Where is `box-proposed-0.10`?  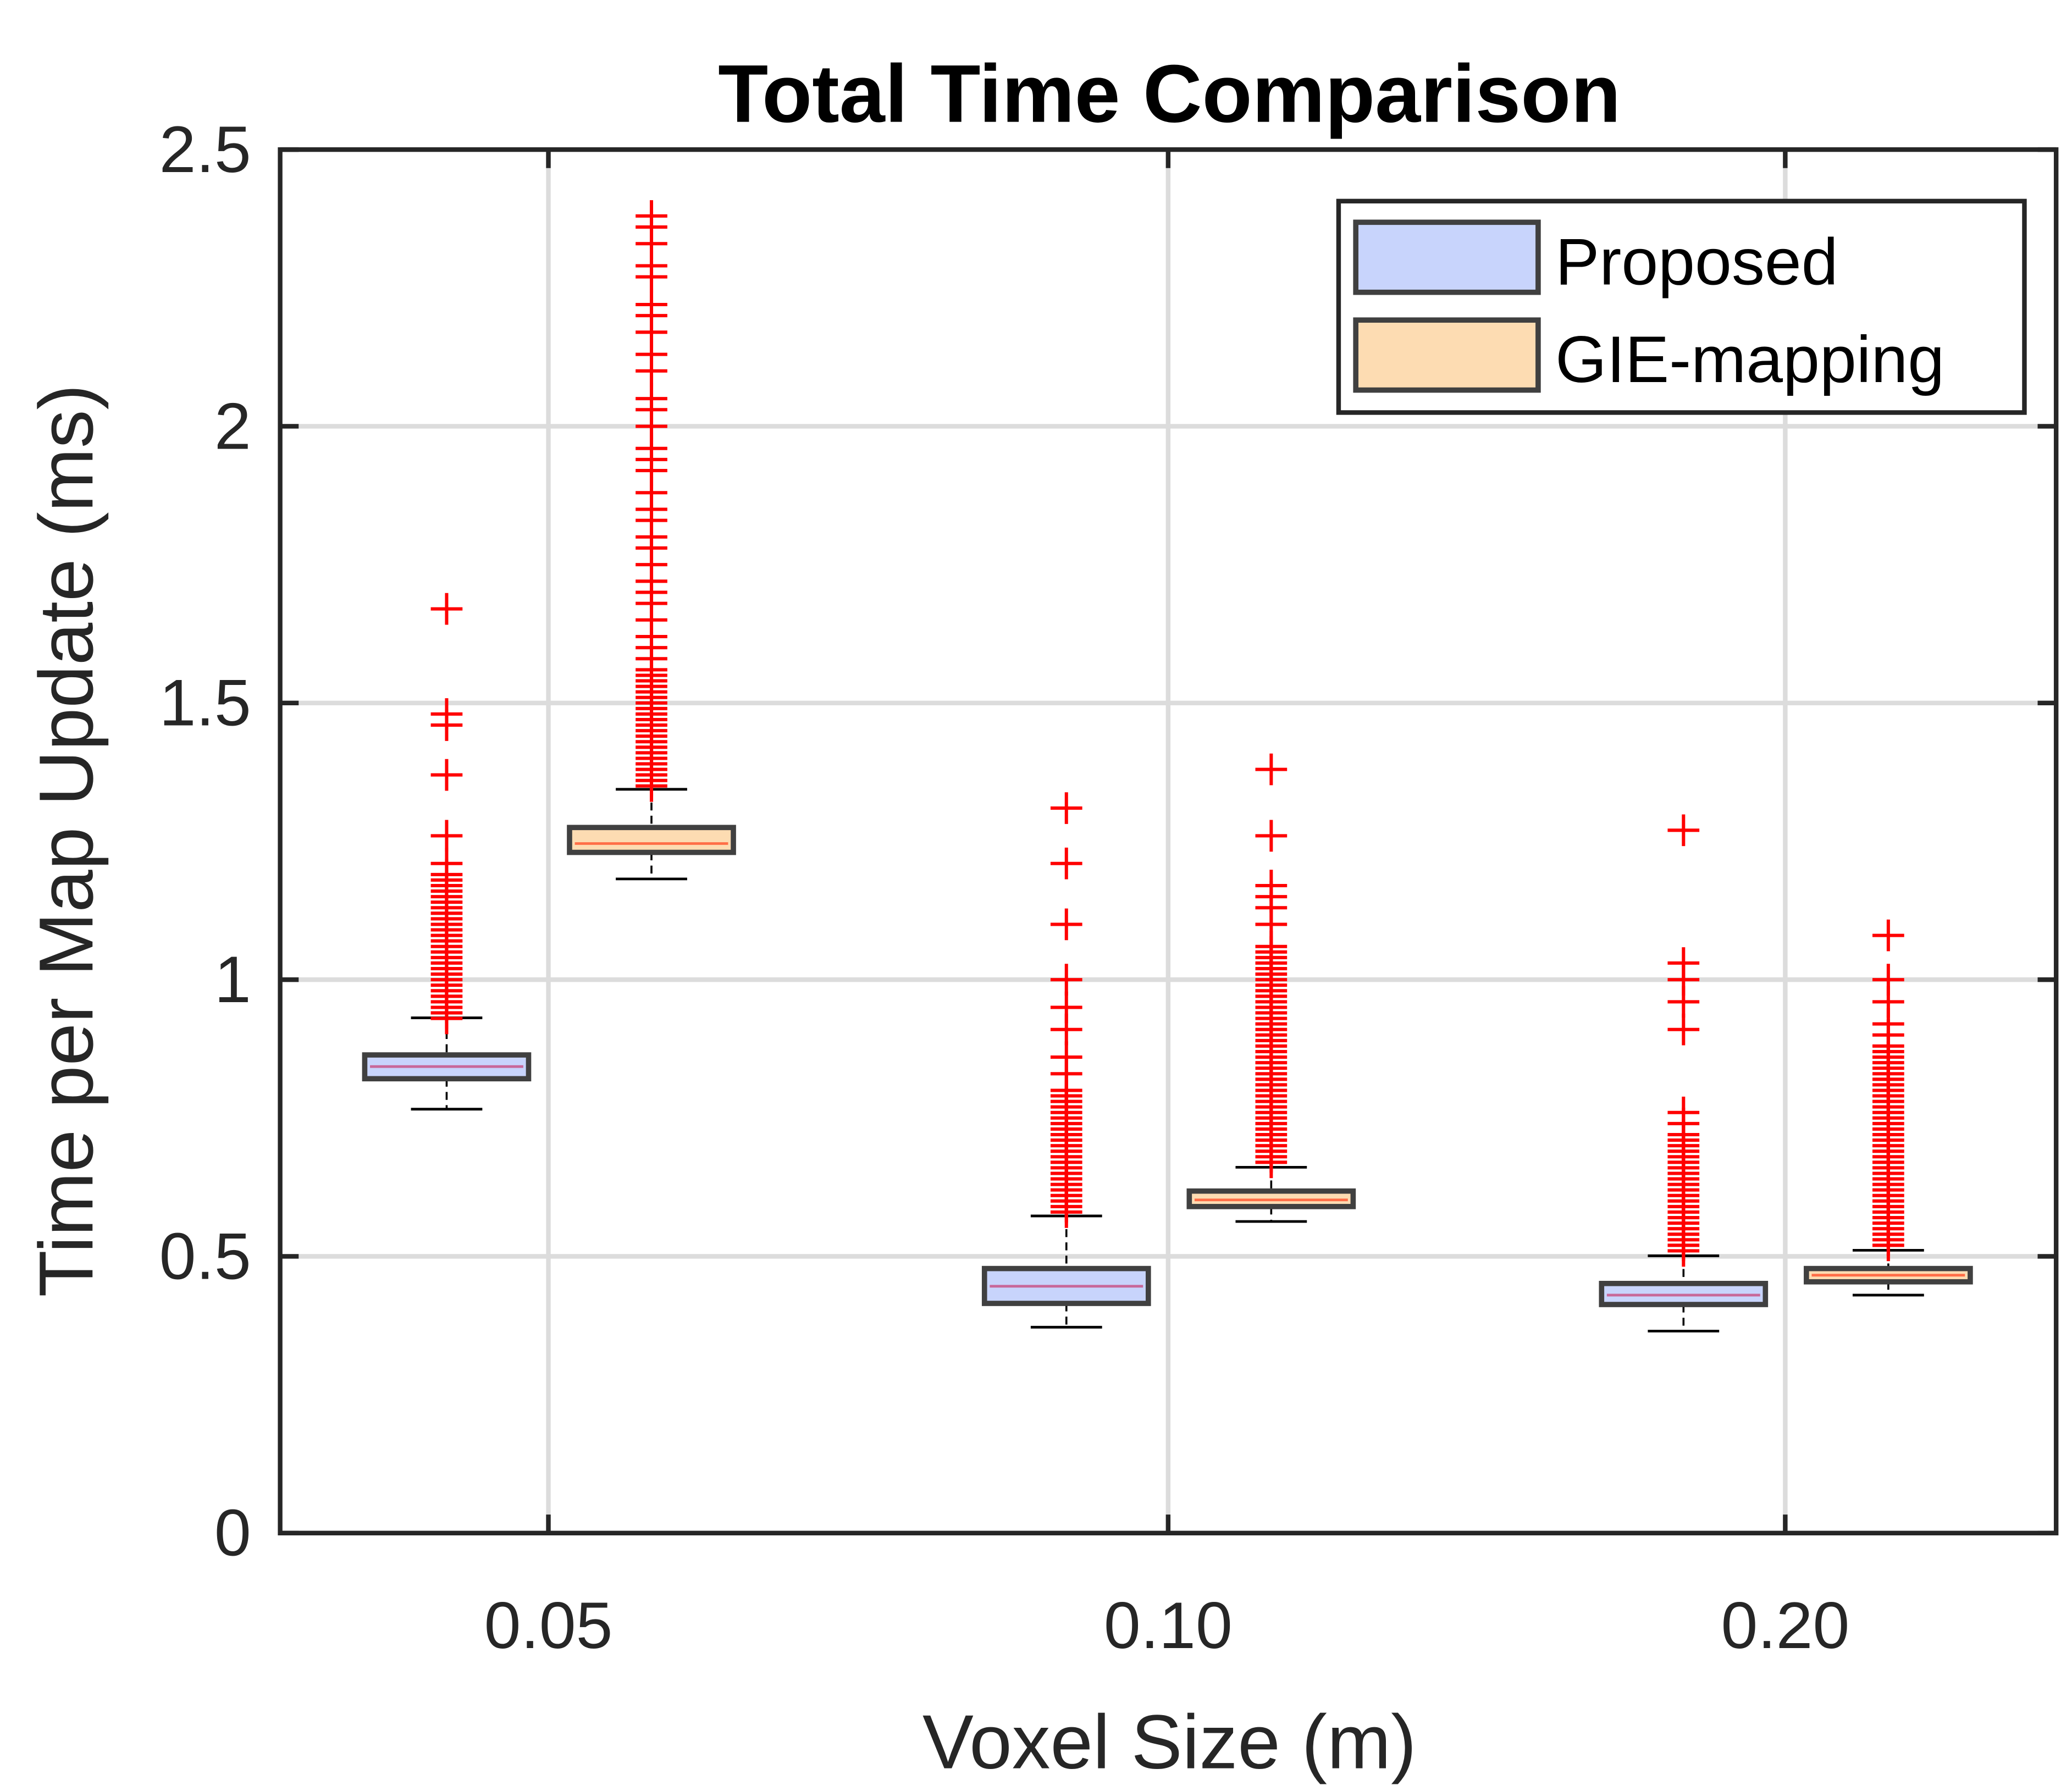
box-proposed-0.10 is located at coordinates (1066, 1060).